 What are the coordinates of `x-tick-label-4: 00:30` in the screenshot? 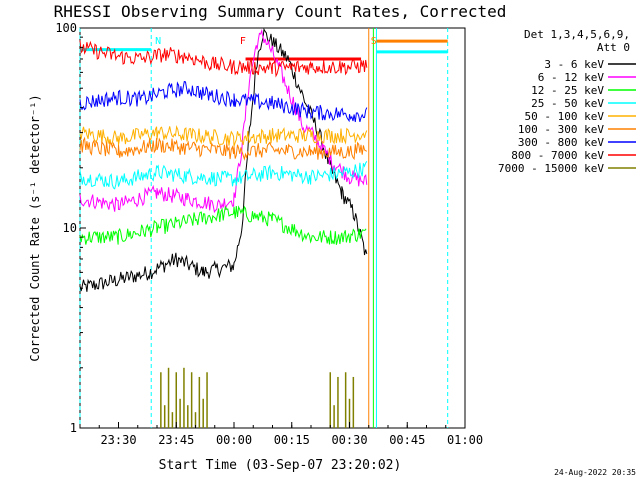 It's located at (349, 440).